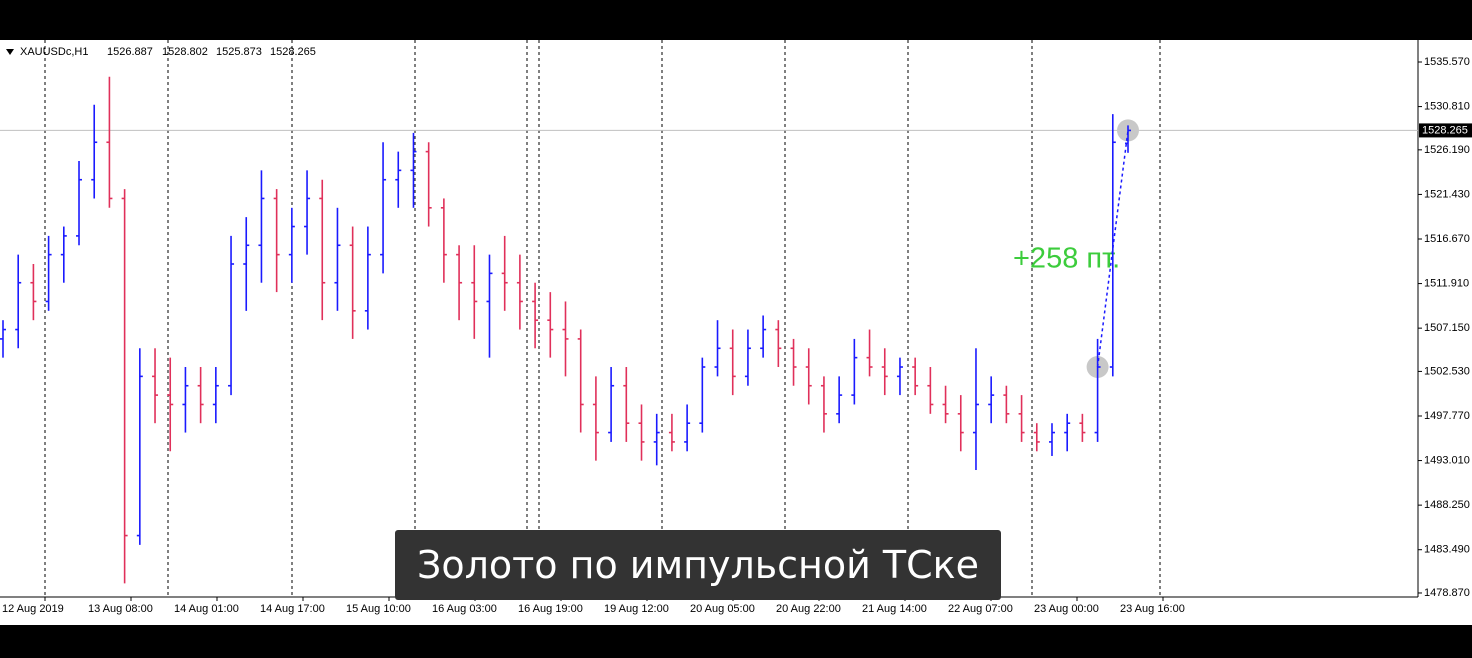  I want to click on header-close: 1528.265, so click(293, 52).